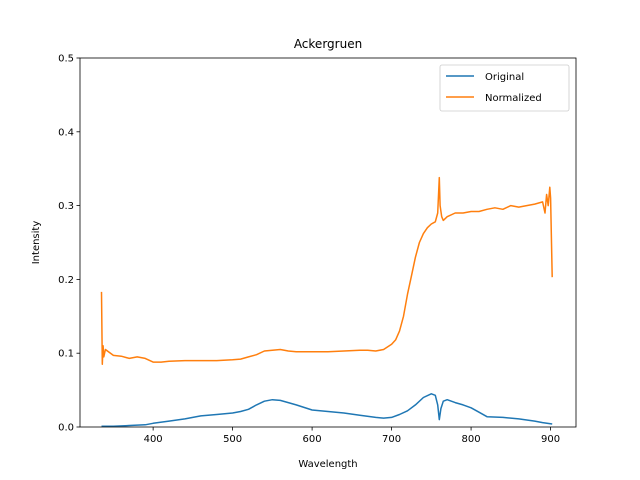  What do you see at coordinates (232, 439) in the screenshot?
I see `x-tick-label: 500` at bounding box center [232, 439].